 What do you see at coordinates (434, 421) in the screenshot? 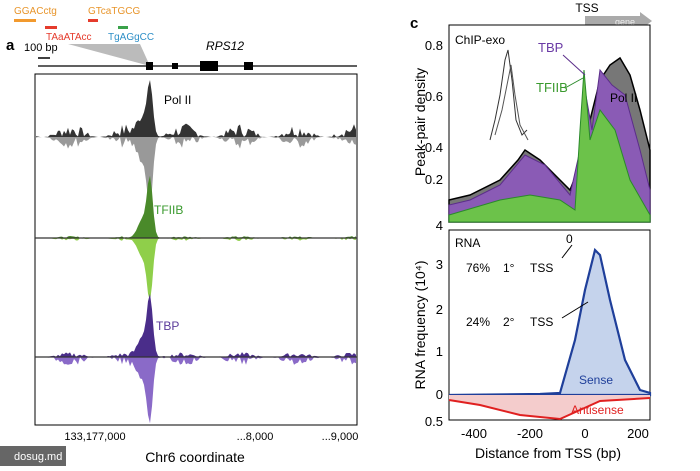
I see `y-tick-label: 0.5` at bounding box center [434, 421].